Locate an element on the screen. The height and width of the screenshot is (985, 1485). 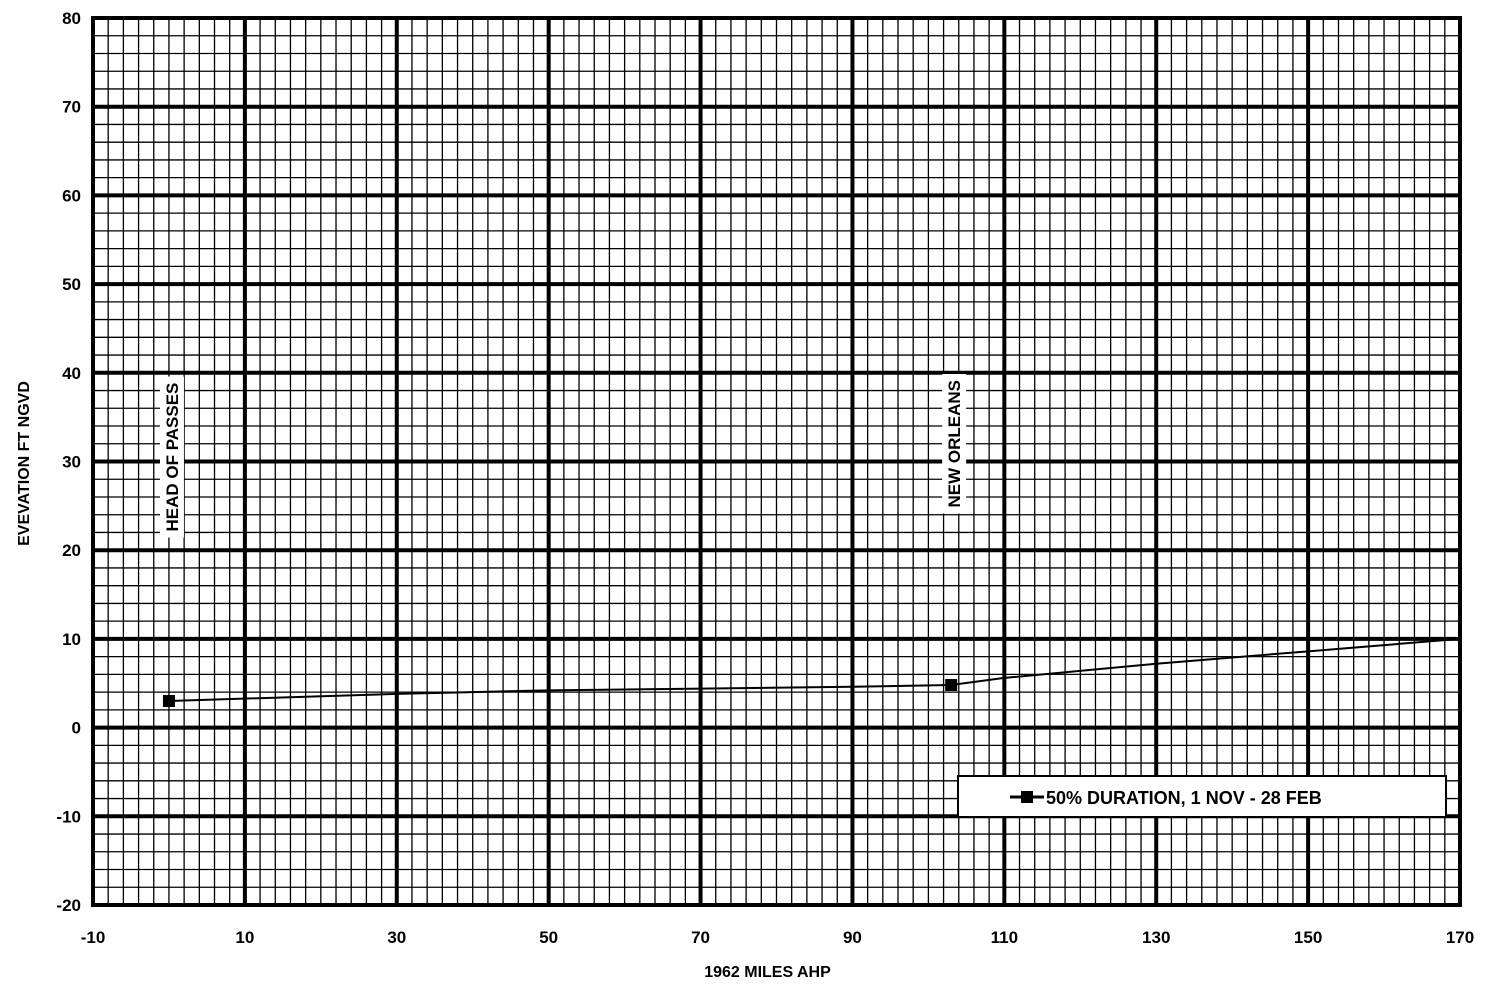
y-axis-ticks: -20 -10 0 10 20 30 40 50 60 70 80 is located at coordinates (68, 462).